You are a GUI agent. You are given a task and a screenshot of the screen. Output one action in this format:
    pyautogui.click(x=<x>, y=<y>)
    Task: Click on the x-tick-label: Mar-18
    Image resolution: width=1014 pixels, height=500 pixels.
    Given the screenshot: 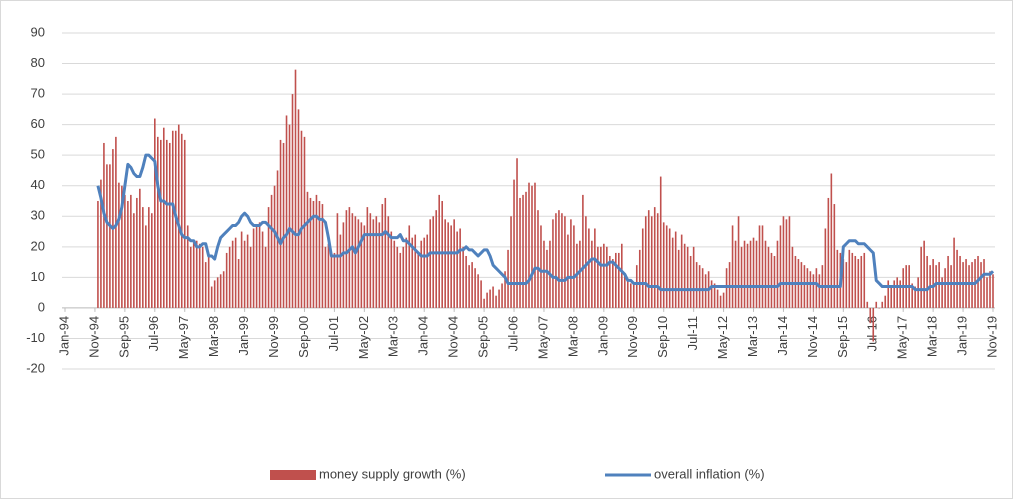 What is the action you would take?
    pyautogui.click(x=932, y=336)
    